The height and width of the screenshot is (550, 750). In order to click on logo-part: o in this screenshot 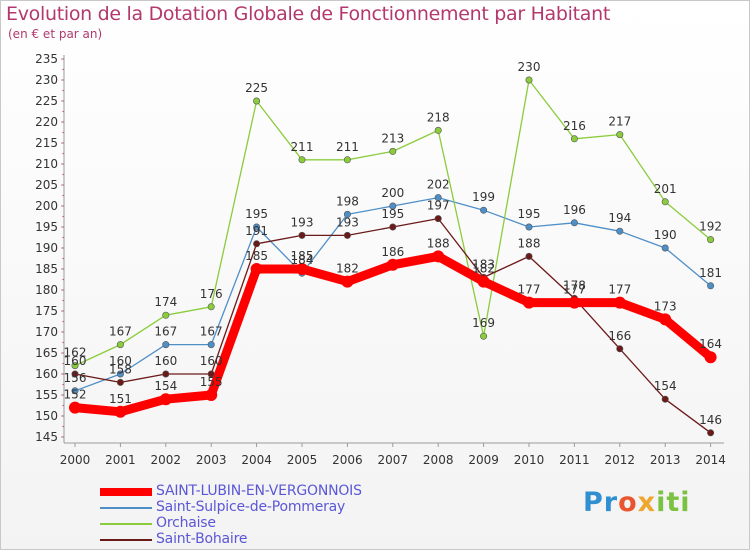, I will do `click(628, 502)`.